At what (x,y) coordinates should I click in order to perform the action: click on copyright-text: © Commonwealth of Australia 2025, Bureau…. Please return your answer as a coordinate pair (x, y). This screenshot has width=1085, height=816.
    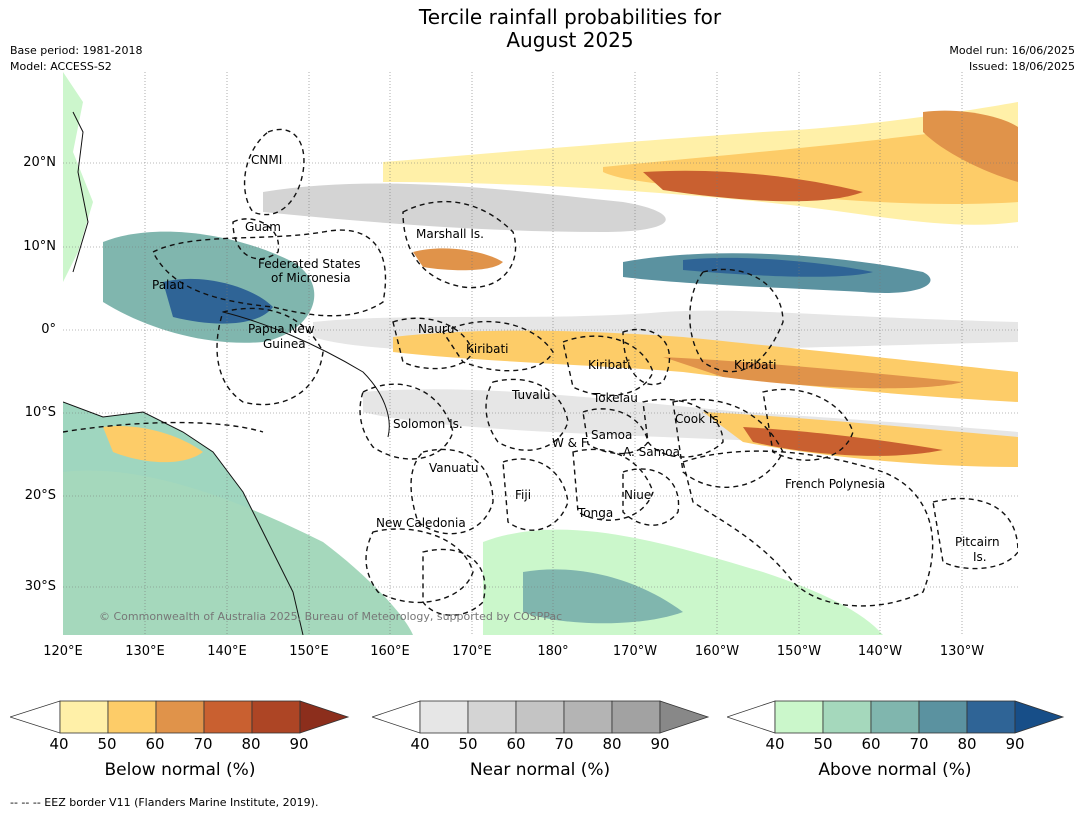
    Looking at the image, I should click on (330, 616).